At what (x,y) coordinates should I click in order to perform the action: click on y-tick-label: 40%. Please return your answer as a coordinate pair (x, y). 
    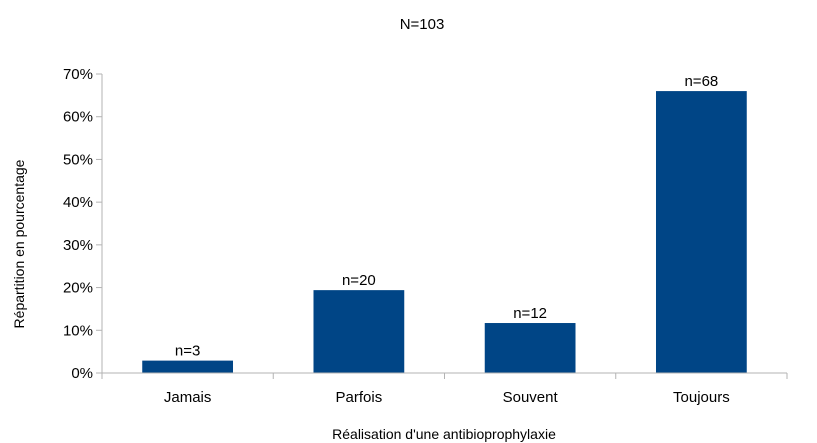
    Looking at the image, I should click on (78, 202).